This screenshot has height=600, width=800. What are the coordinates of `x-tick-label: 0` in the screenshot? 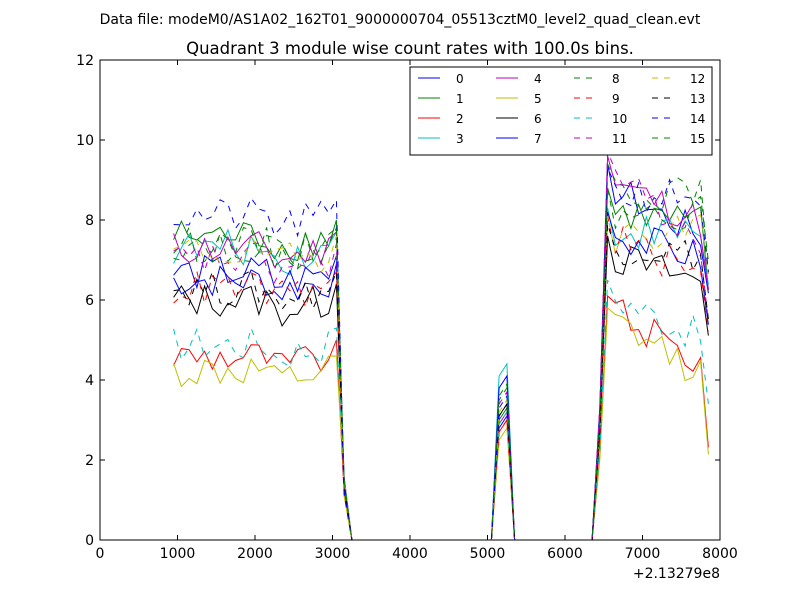 It's located at (100, 554).